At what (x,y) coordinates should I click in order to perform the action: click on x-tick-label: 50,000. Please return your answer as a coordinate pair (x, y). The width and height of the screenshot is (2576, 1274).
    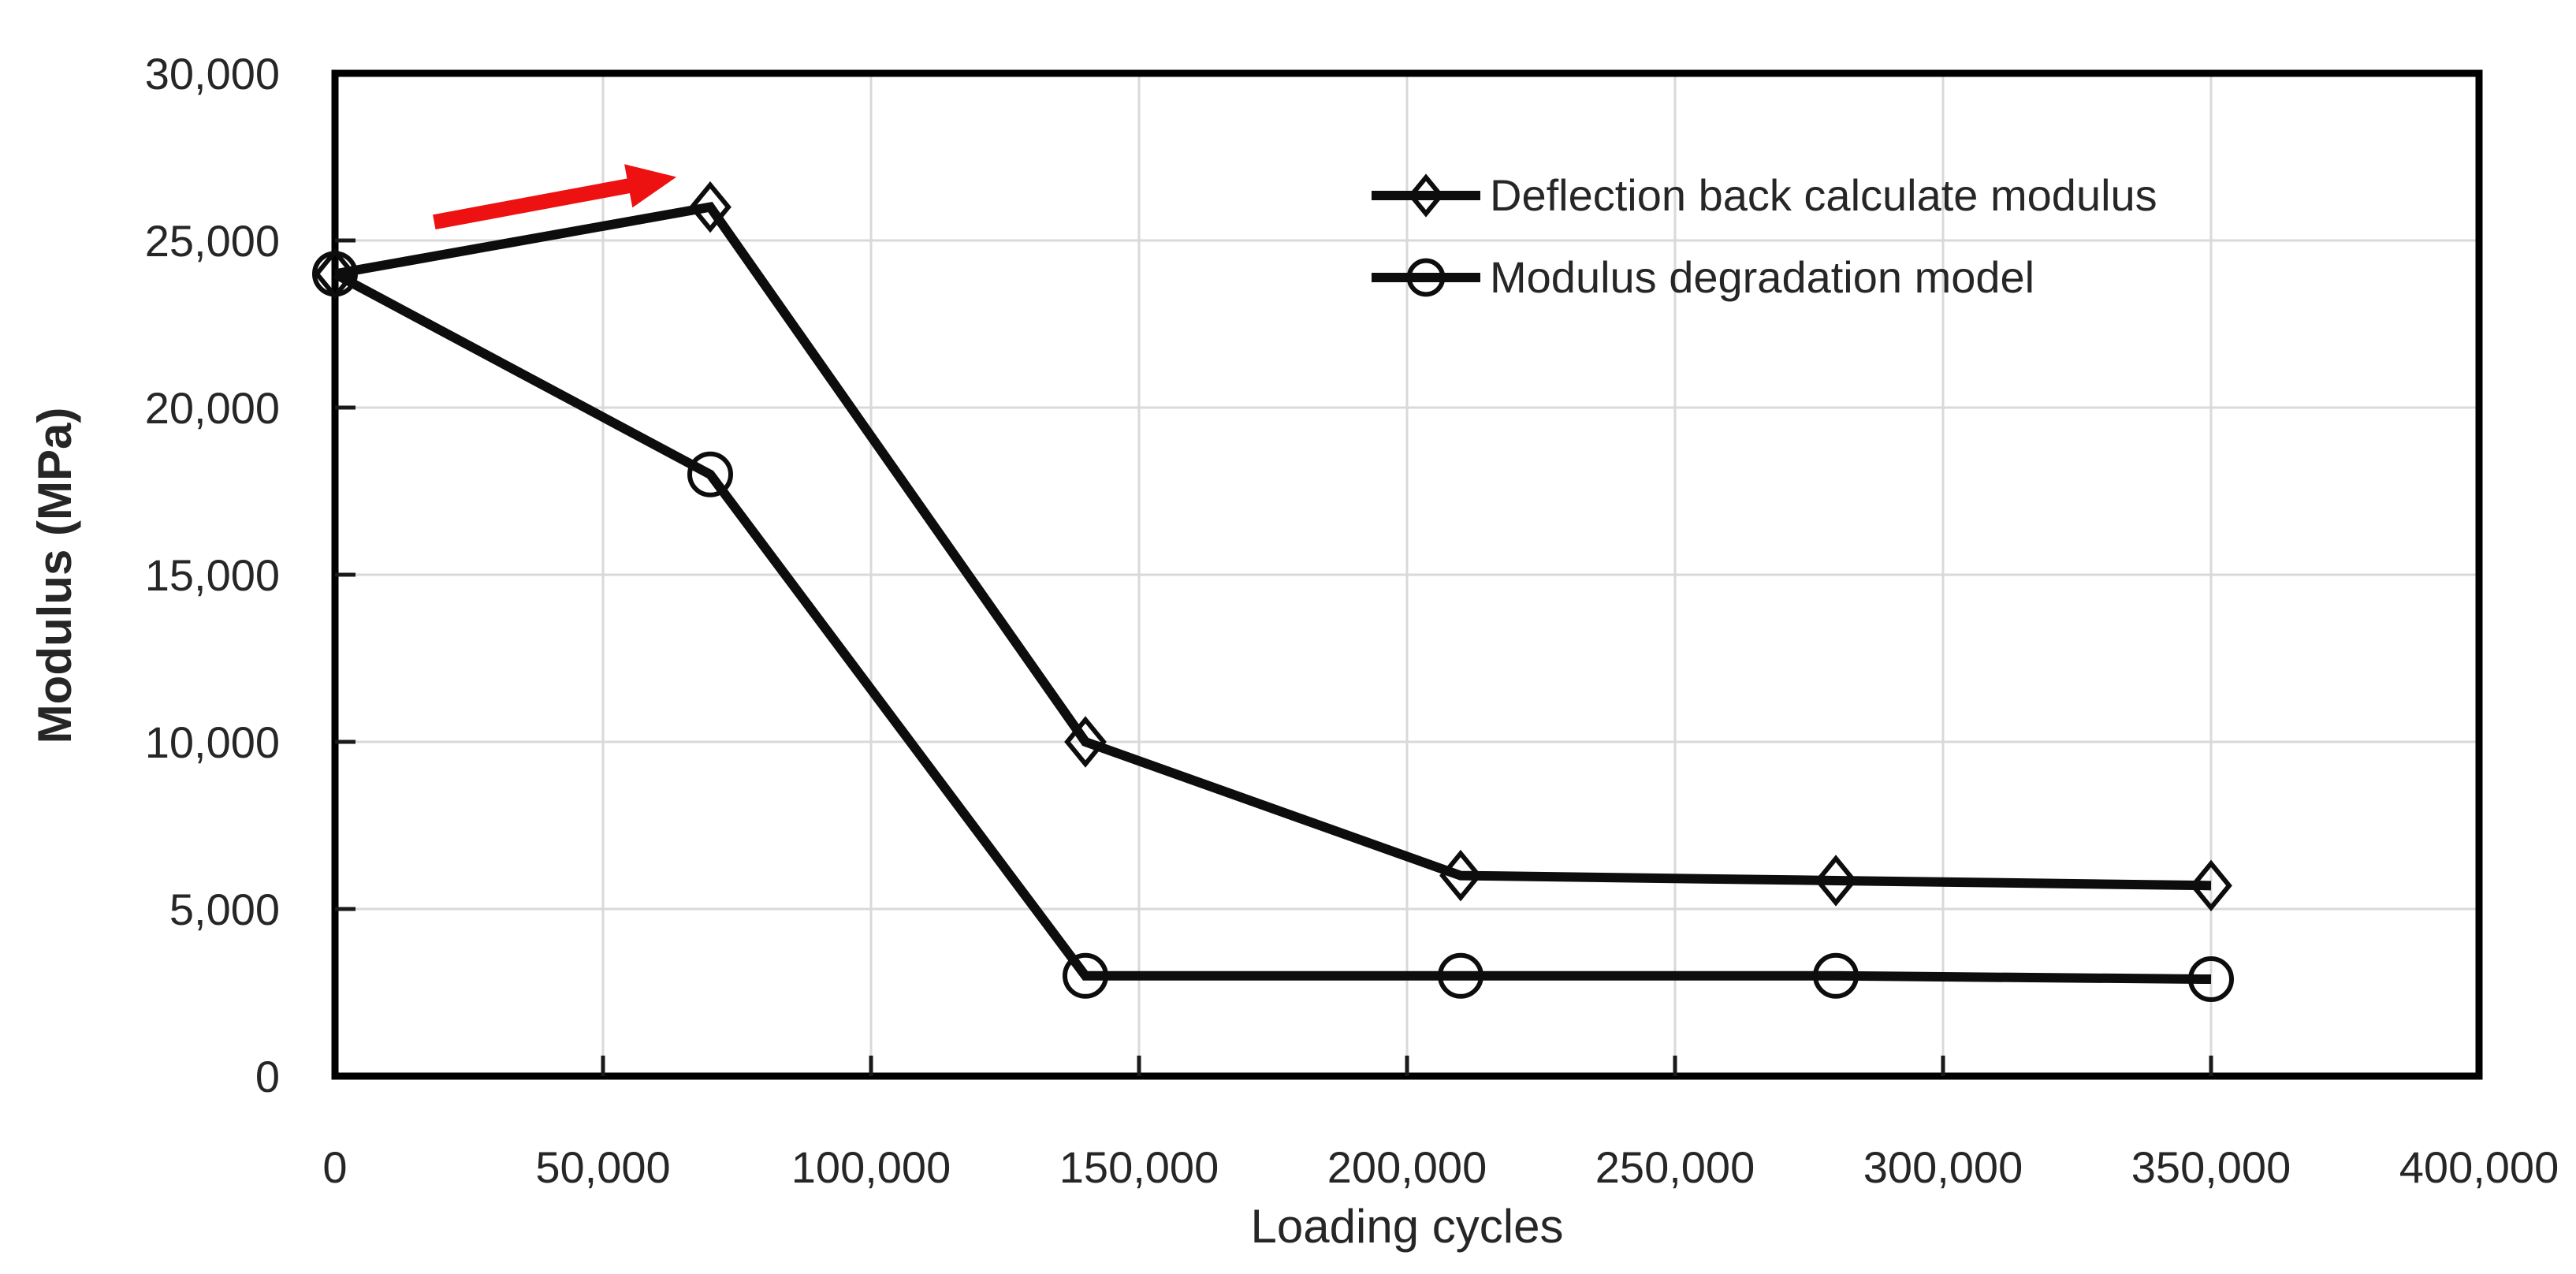
    Looking at the image, I should click on (602, 1167).